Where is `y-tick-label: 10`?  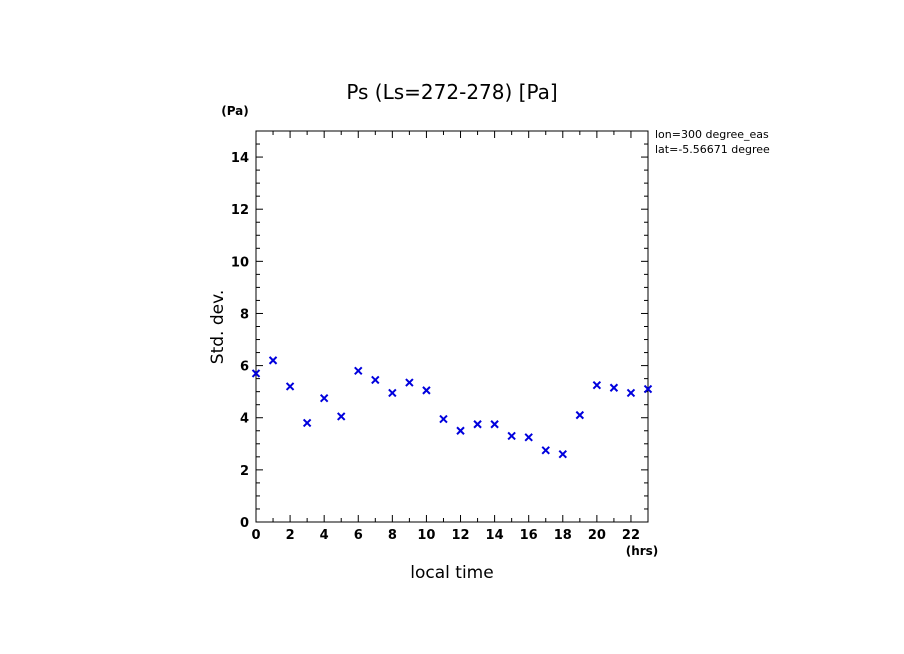 y-tick-label: 10 is located at coordinates (240, 262).